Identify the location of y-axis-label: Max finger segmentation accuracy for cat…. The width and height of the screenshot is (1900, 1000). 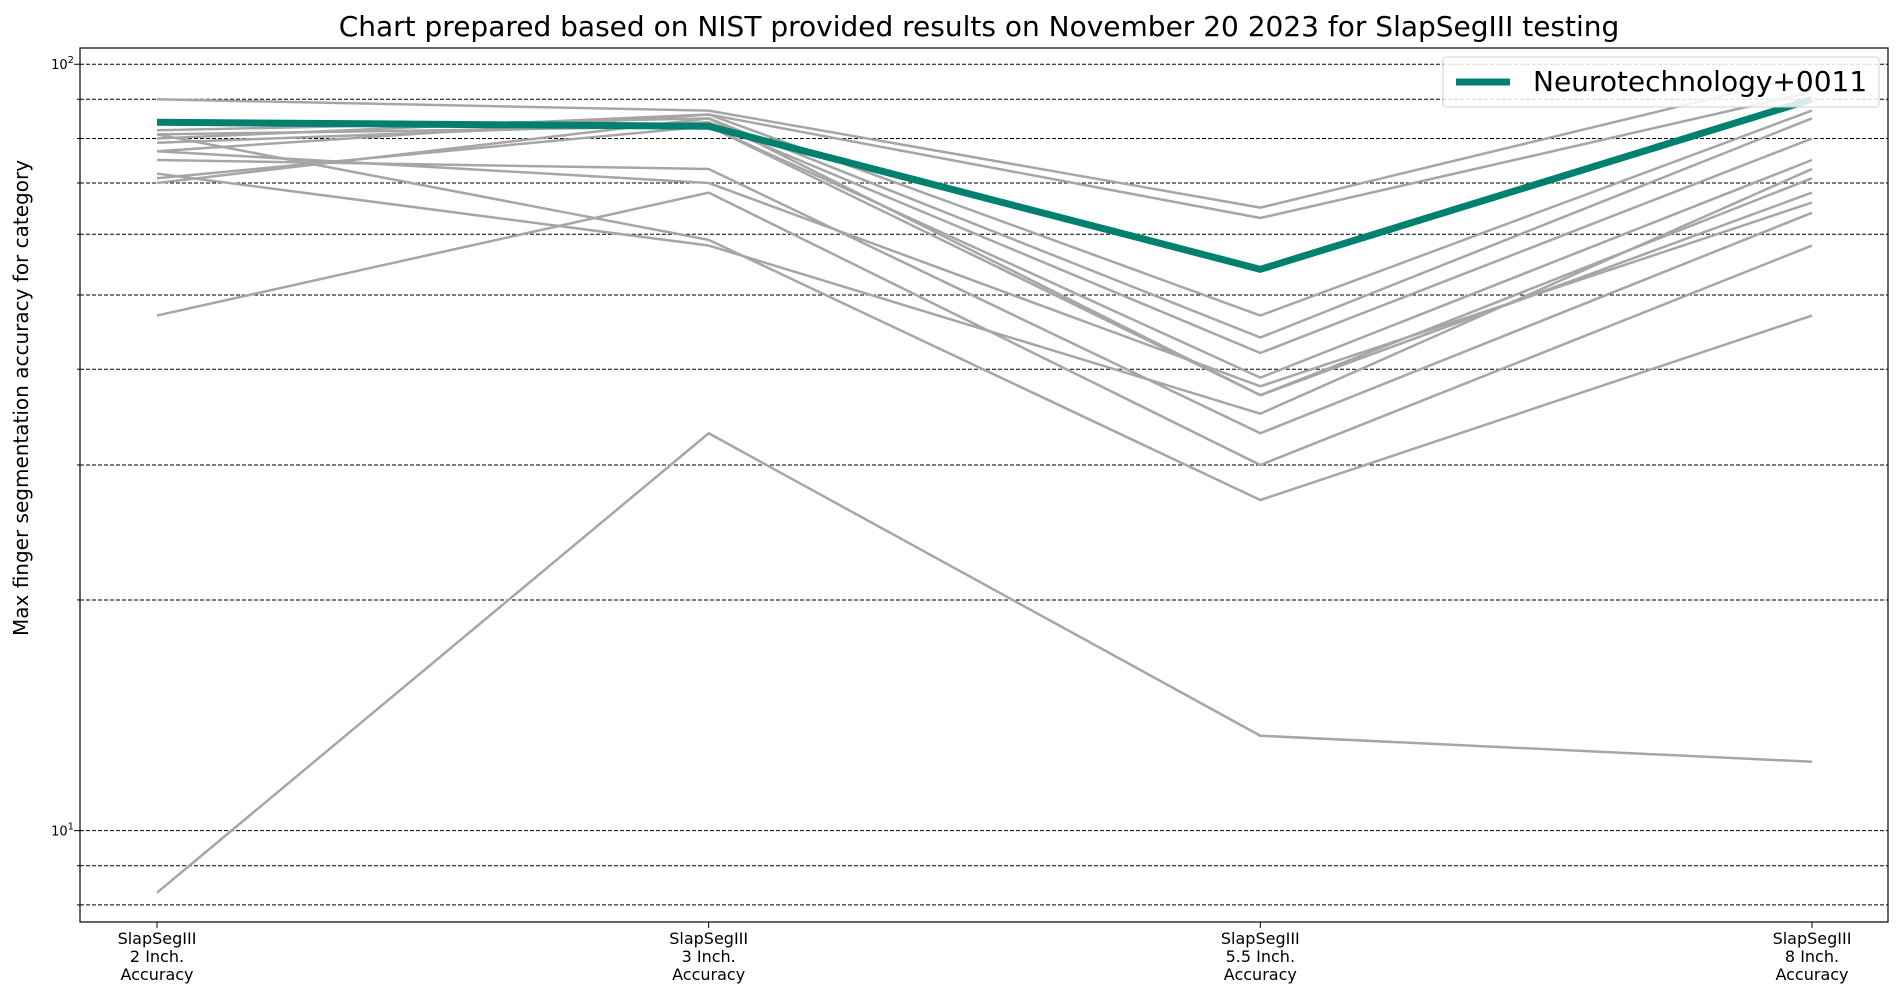
(21, 398).